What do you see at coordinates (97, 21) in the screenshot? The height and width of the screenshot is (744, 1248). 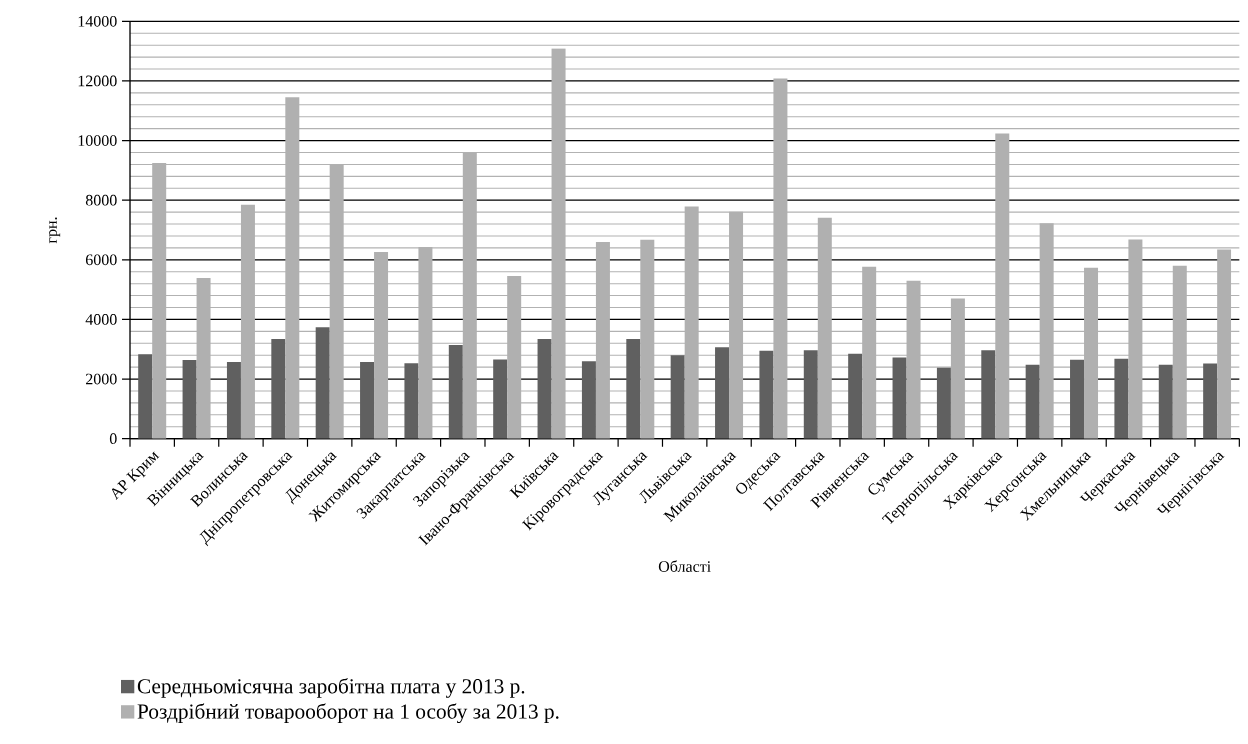 I see `y-tick-label: 14000` at bounding box center [97, 21].